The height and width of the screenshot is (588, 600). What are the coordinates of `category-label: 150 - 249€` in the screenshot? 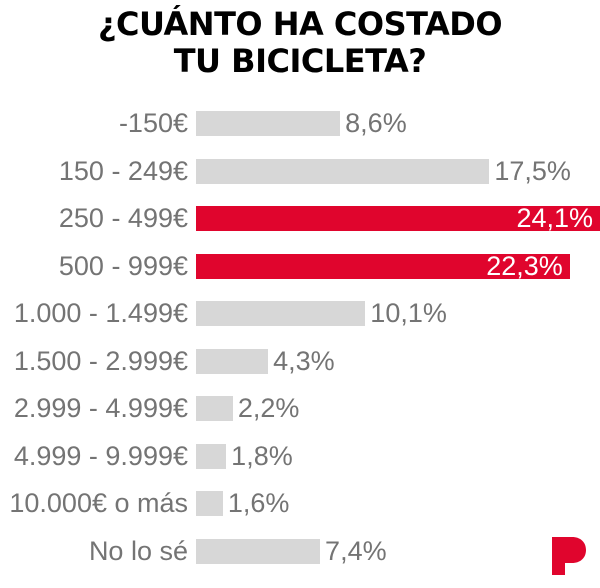 It's located at (123, 170).